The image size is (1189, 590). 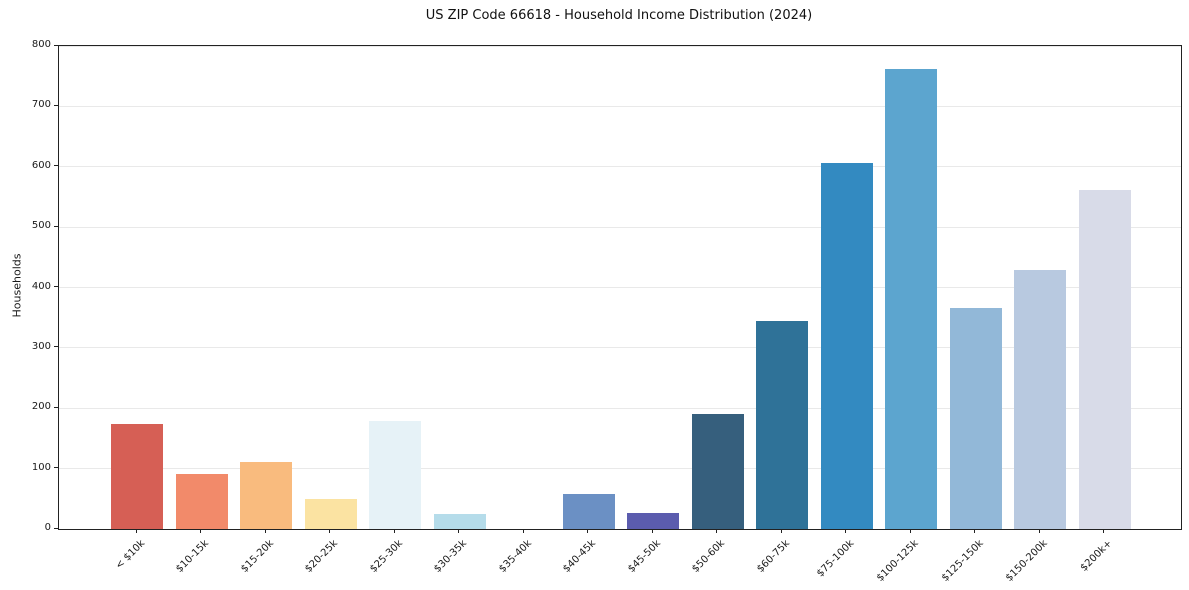 I want to click on xtick-label-5: $30-35k, so click(x=451, y=556).